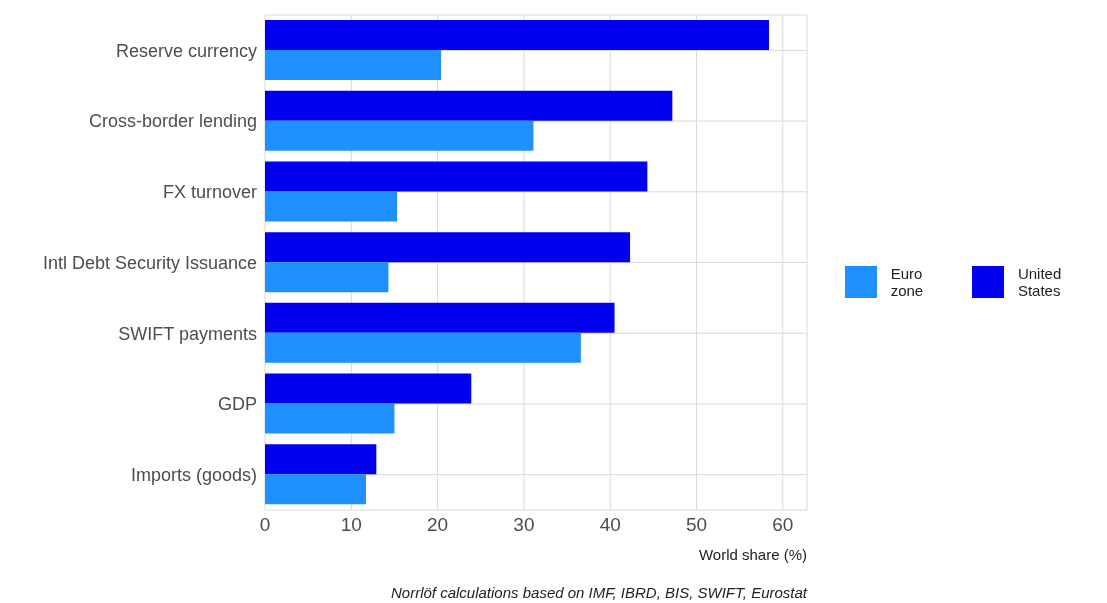 This screenshot has height=603, width=1107. What do you see at coordinates (172, 121) in the screenshot?
I see `y-tick-label: Cross-border lending` at bounding box center [172, 121].